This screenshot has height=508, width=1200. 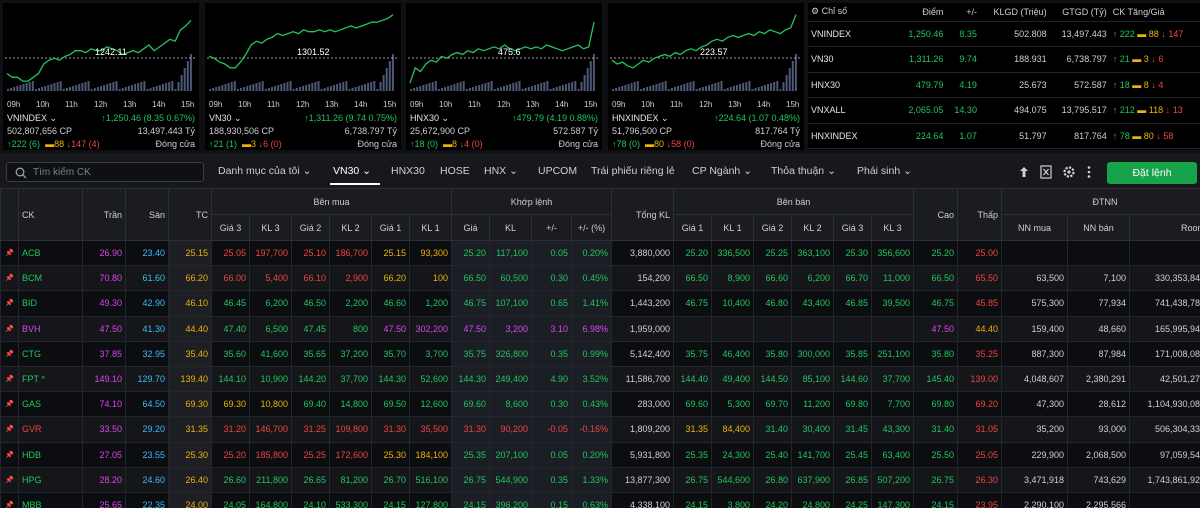 What do you see at coordinates (980, 278) in the screenshot?
I see `cell-low: 65.50` at bounding box center [980, 278].